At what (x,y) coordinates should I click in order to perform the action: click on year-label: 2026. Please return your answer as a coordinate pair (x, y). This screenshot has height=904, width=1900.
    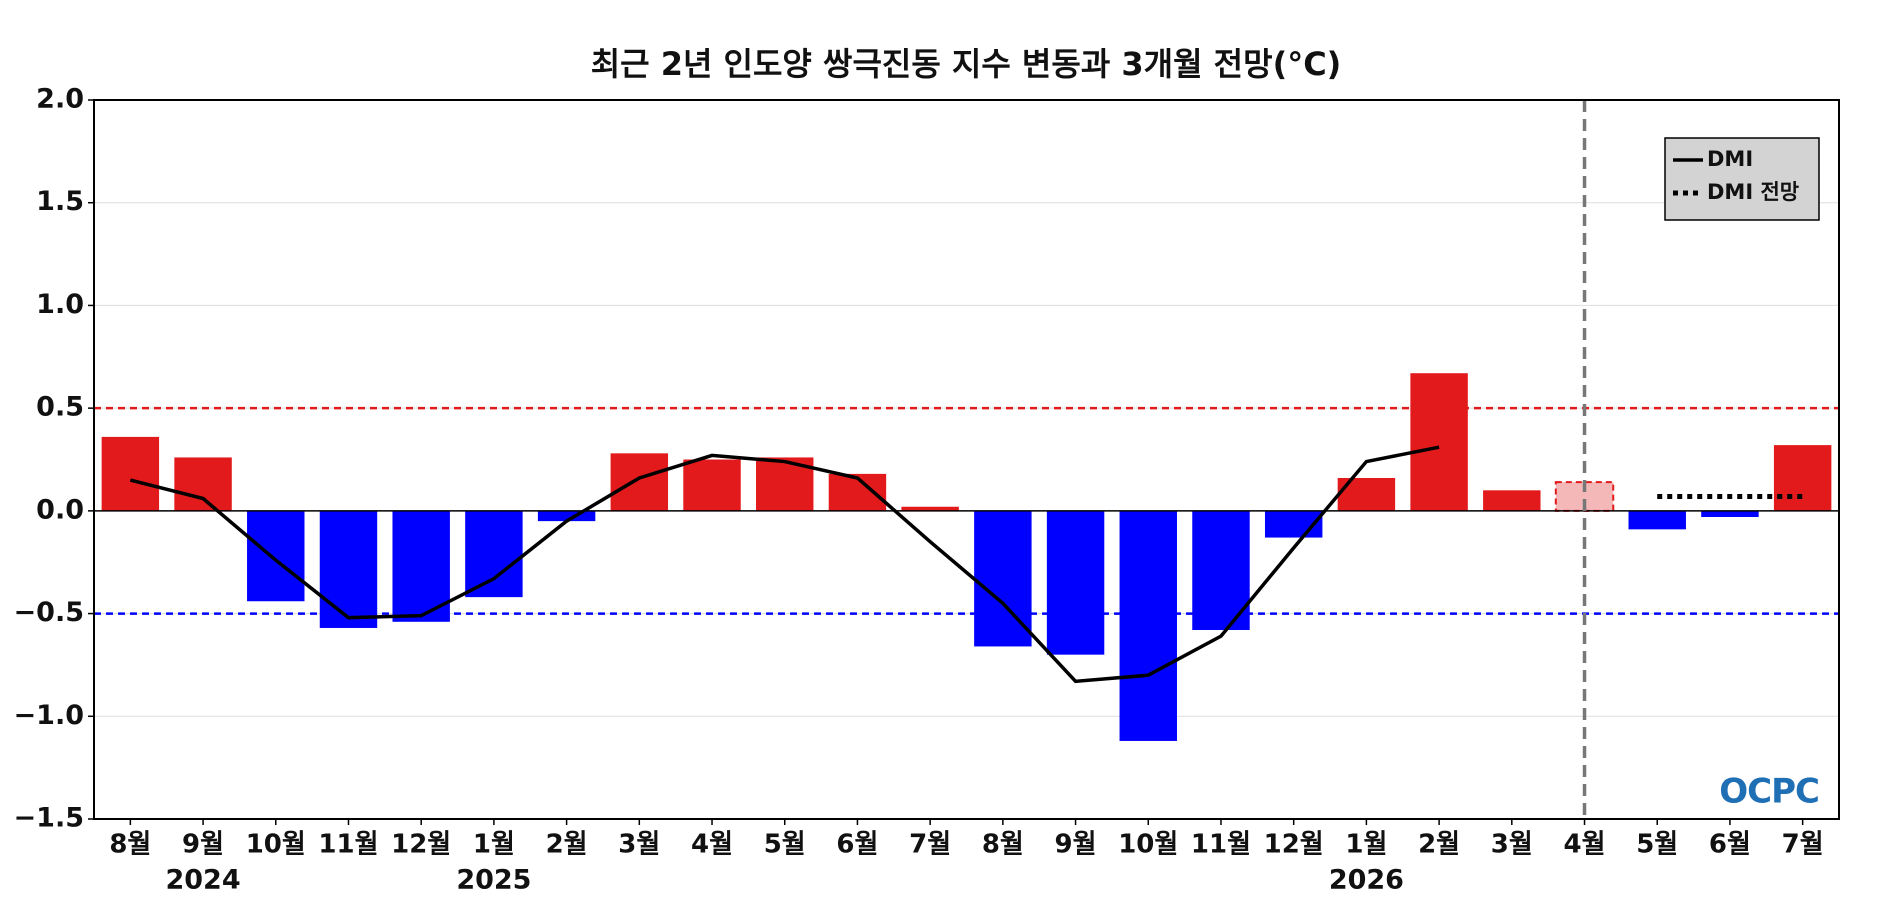
    Looking at the image, I should click on (1366, 880).